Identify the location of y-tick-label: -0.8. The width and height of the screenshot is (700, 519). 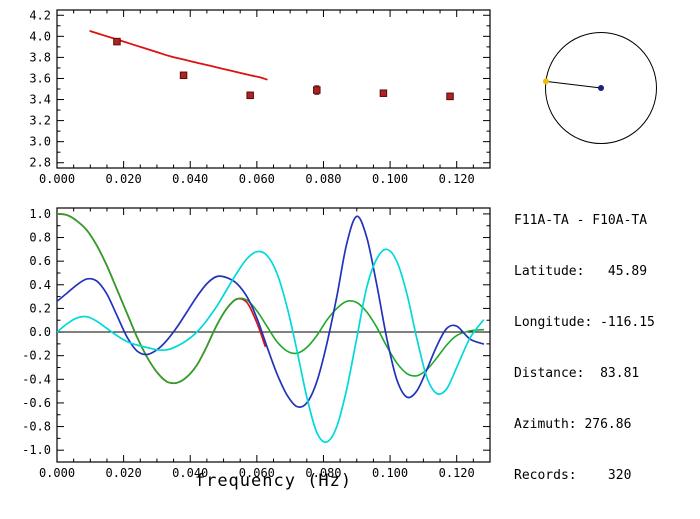
(36, 427).